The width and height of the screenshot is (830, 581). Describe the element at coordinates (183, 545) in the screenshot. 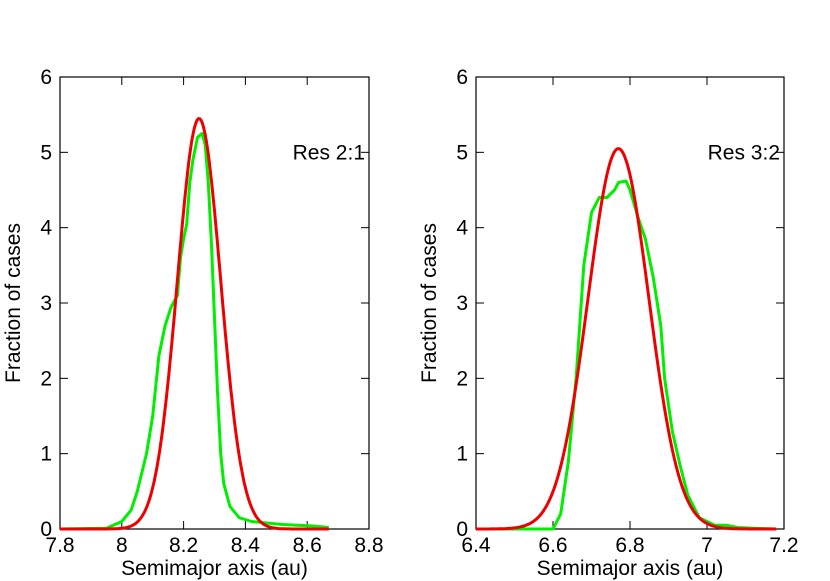

I see `x-tick-label: 8.2` at that location.